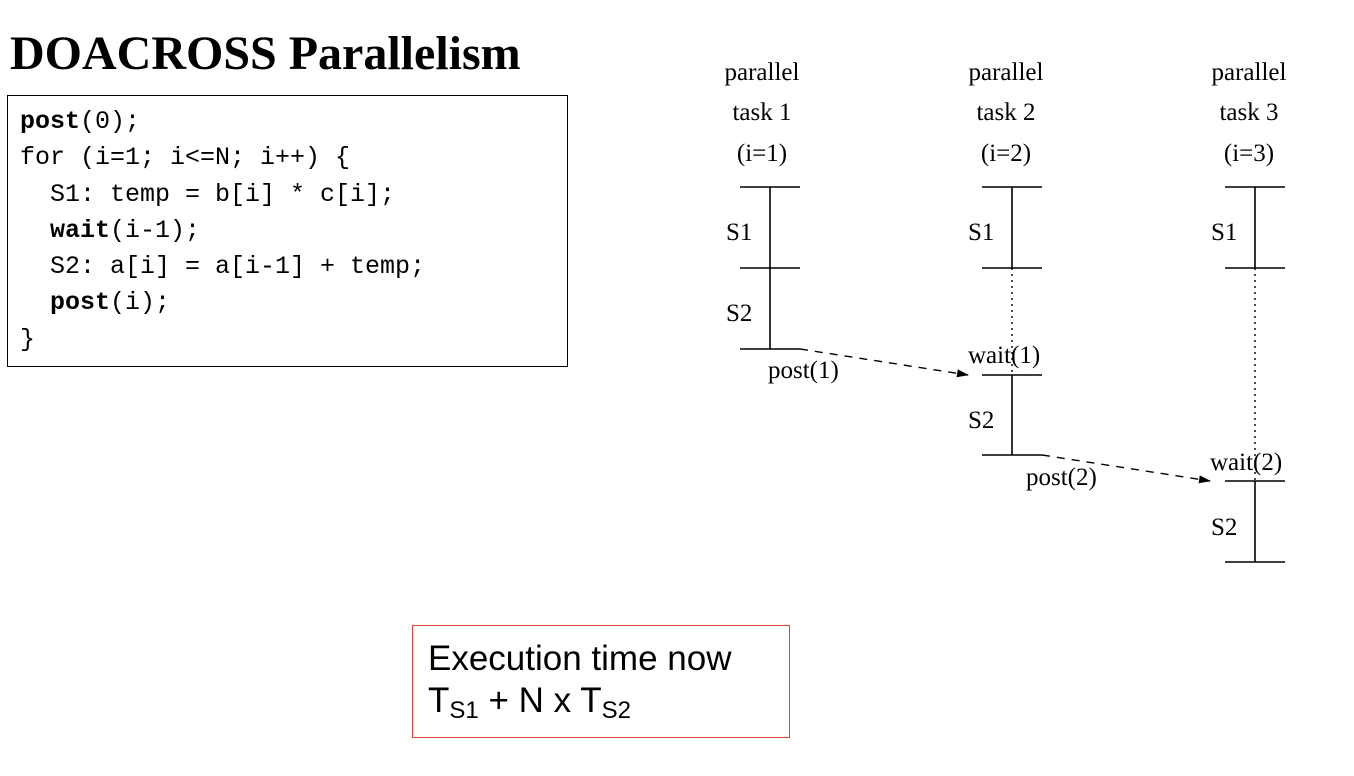 Image resolution: width=1354 pixels, height=776 pixels. Describe the element at coordinates (265, 53) in the screenshot. I see `slide-title: DOACROSS Parallelism` at that location.